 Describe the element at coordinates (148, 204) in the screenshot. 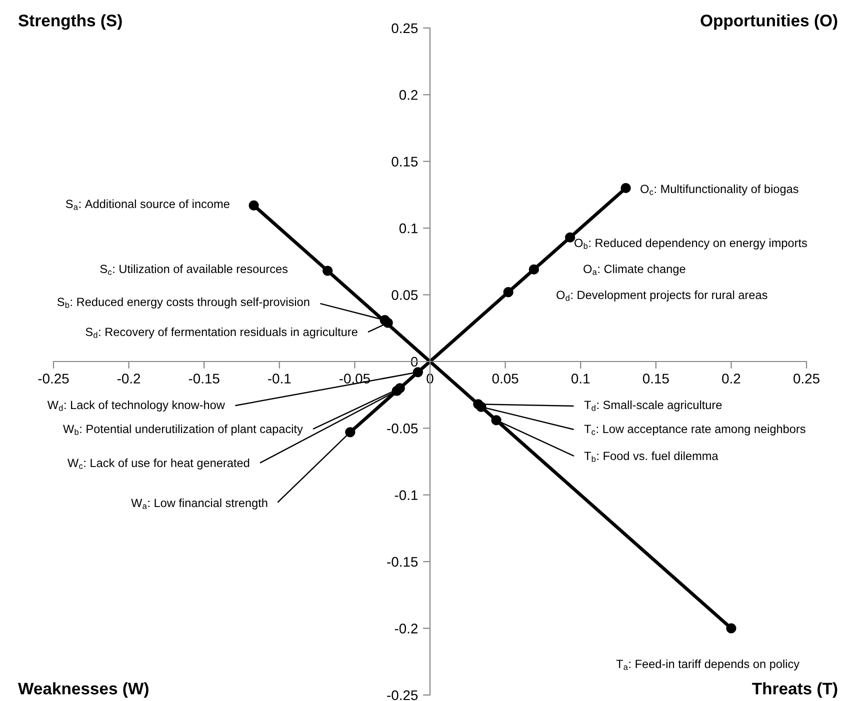

I see `annotation: S$_{a}$: Additional source of income` at that location.